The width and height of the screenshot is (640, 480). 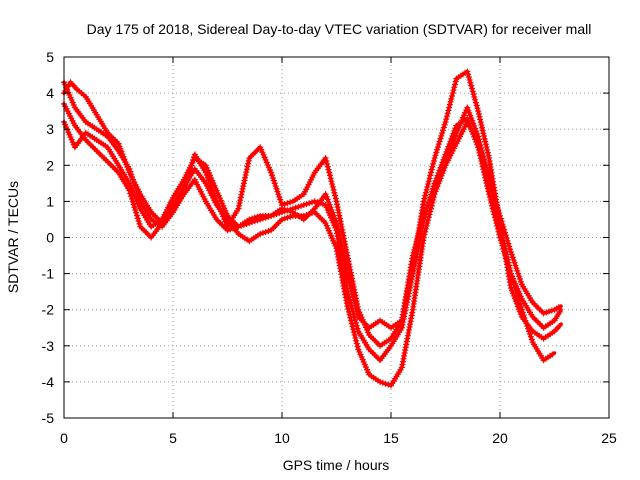 I want to click on y-tick-label: 5, so click(x=50, y=57).